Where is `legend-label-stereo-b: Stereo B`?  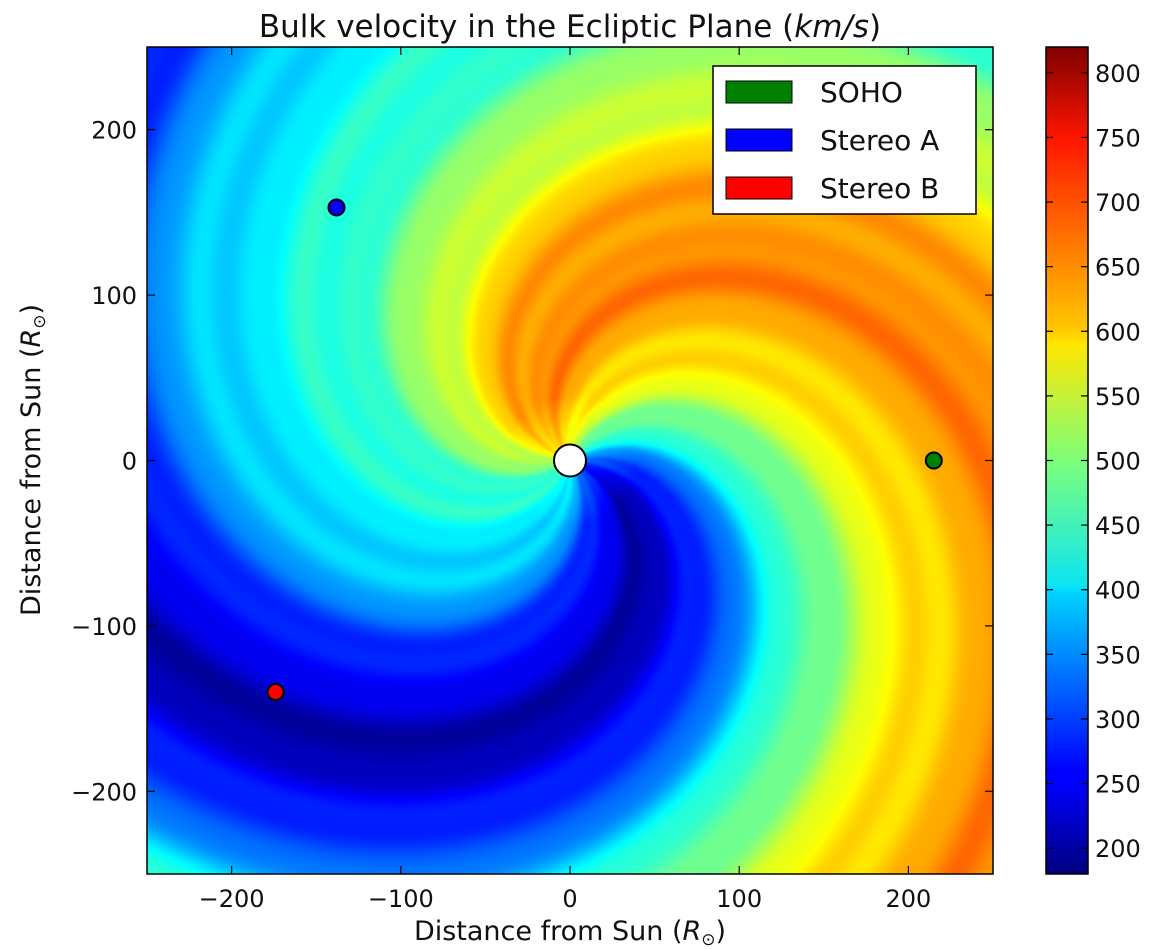 legend-label-stereo-b: Stereo B is located at coordinates (879, 188).